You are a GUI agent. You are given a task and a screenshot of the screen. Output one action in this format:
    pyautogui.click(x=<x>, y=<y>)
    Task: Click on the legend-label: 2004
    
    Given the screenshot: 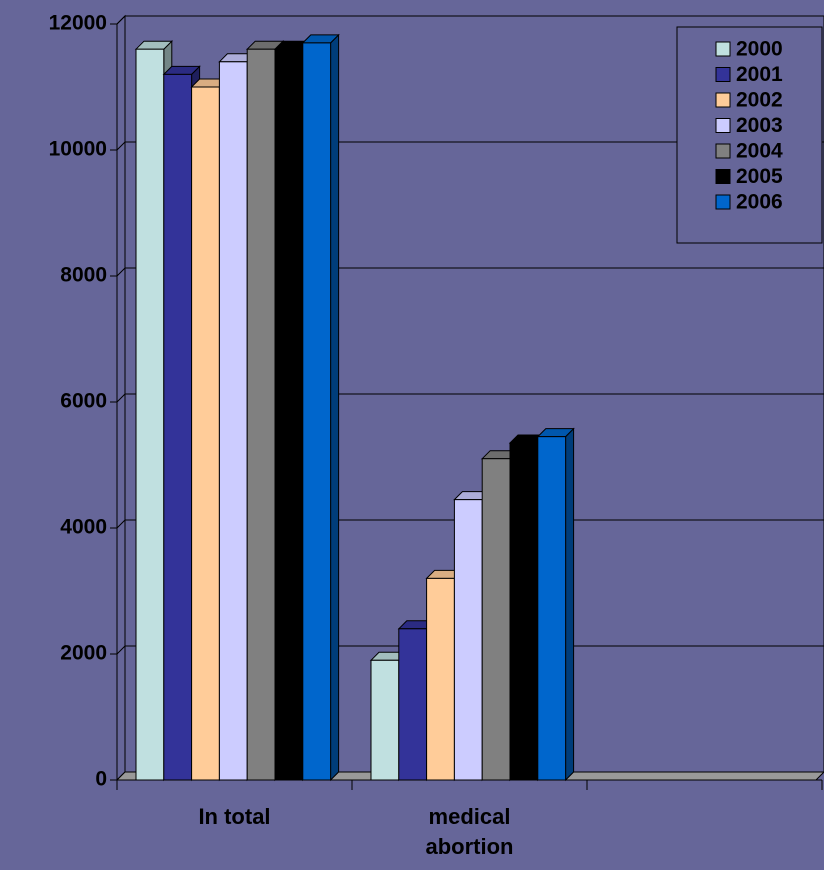 What is the action you would take?
    pyautogui.click(x=759, y=151)
    